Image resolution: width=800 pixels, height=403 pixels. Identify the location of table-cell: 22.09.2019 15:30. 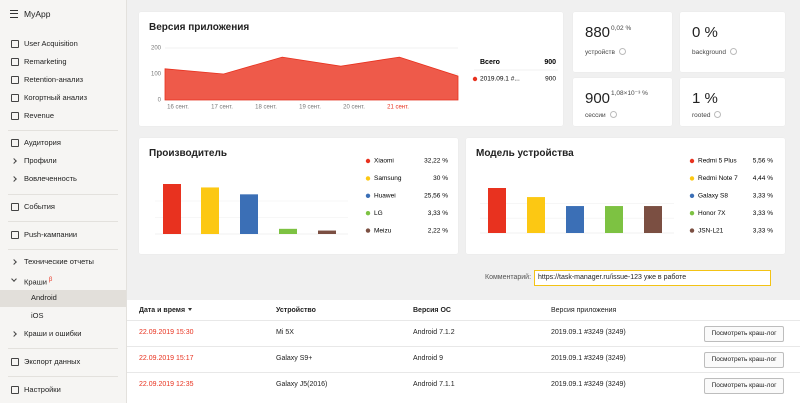
(166, 332).